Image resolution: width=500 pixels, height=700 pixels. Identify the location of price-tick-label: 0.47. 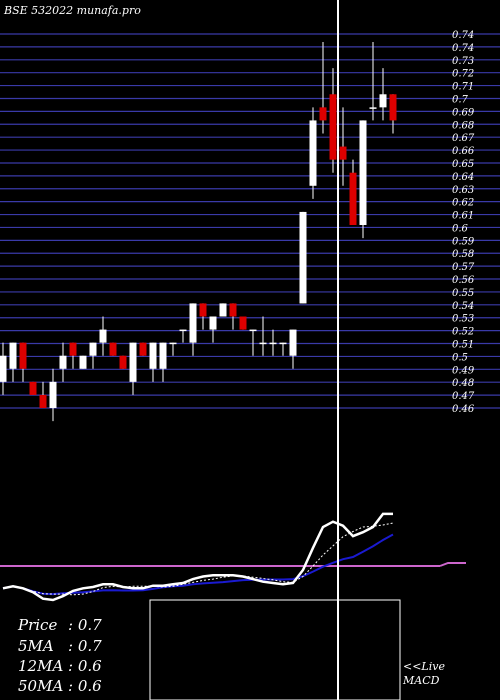
(463, 396).